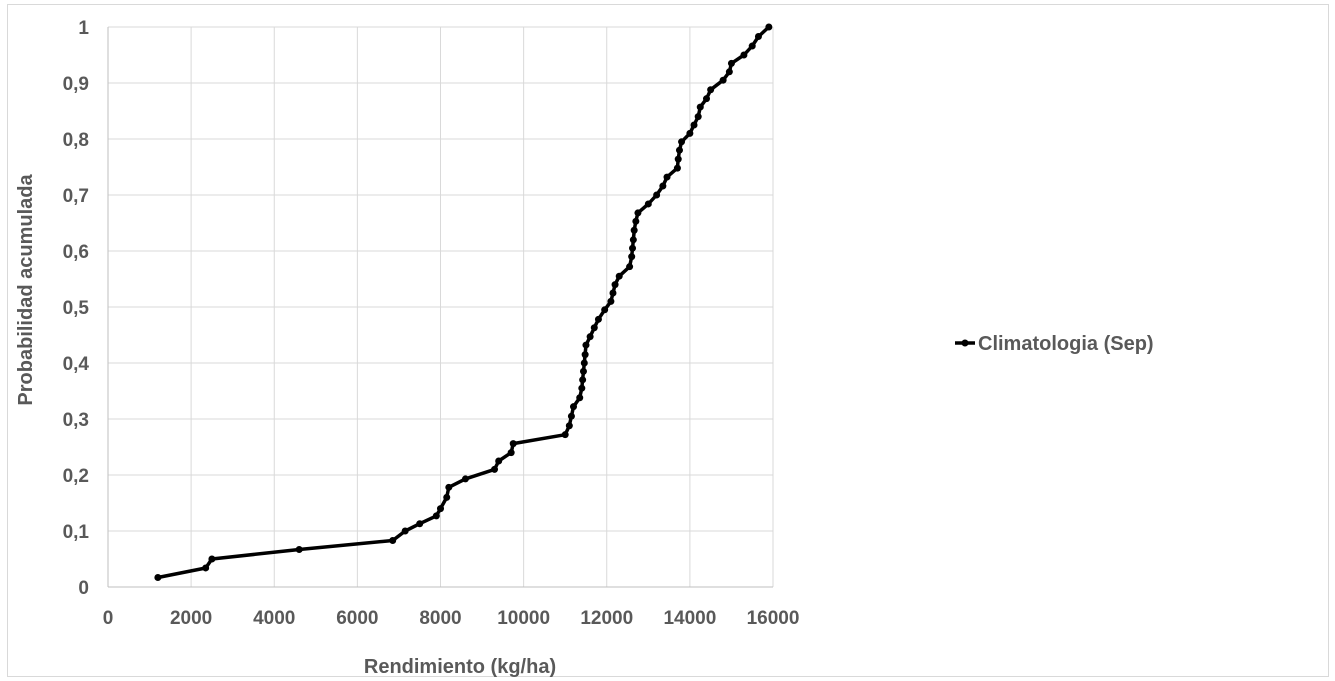  What do you see at coordinates (191, 618) in the screenshot?
I see `x-tick-label: 2000` at bounding box center [191, 618].